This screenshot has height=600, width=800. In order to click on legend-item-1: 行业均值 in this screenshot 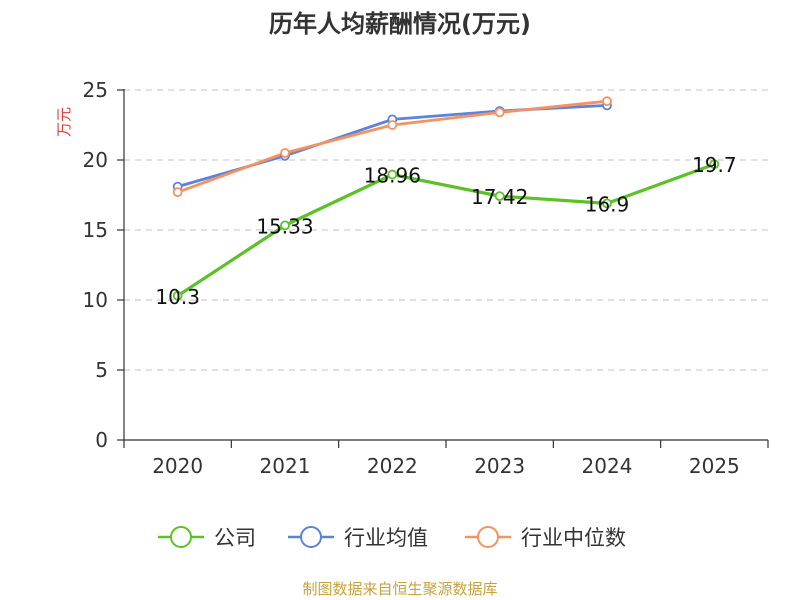, I will do `click(358, 538)`.